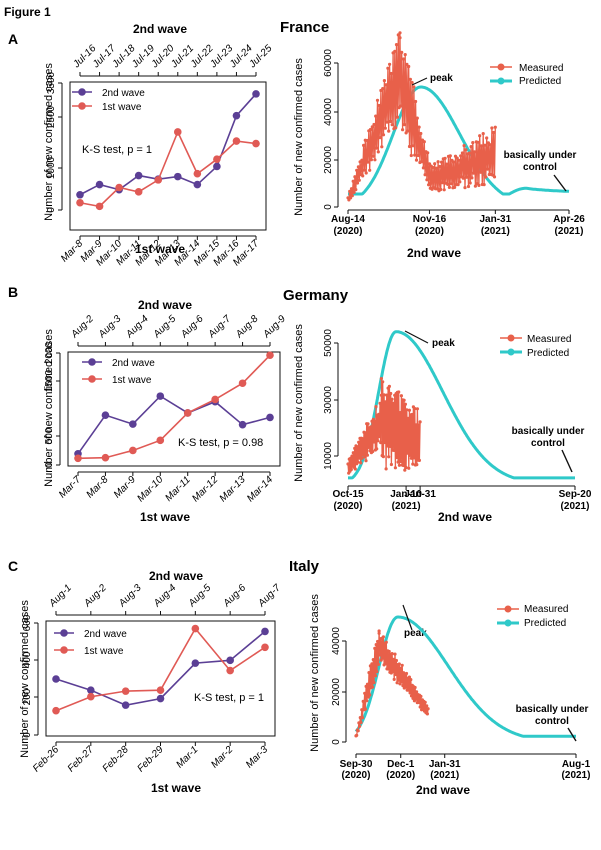  What do you see at coordinates (576, 764) in the screenshot?
I see `x-tick-label: Aug-1` at bounding box center [576, 764].